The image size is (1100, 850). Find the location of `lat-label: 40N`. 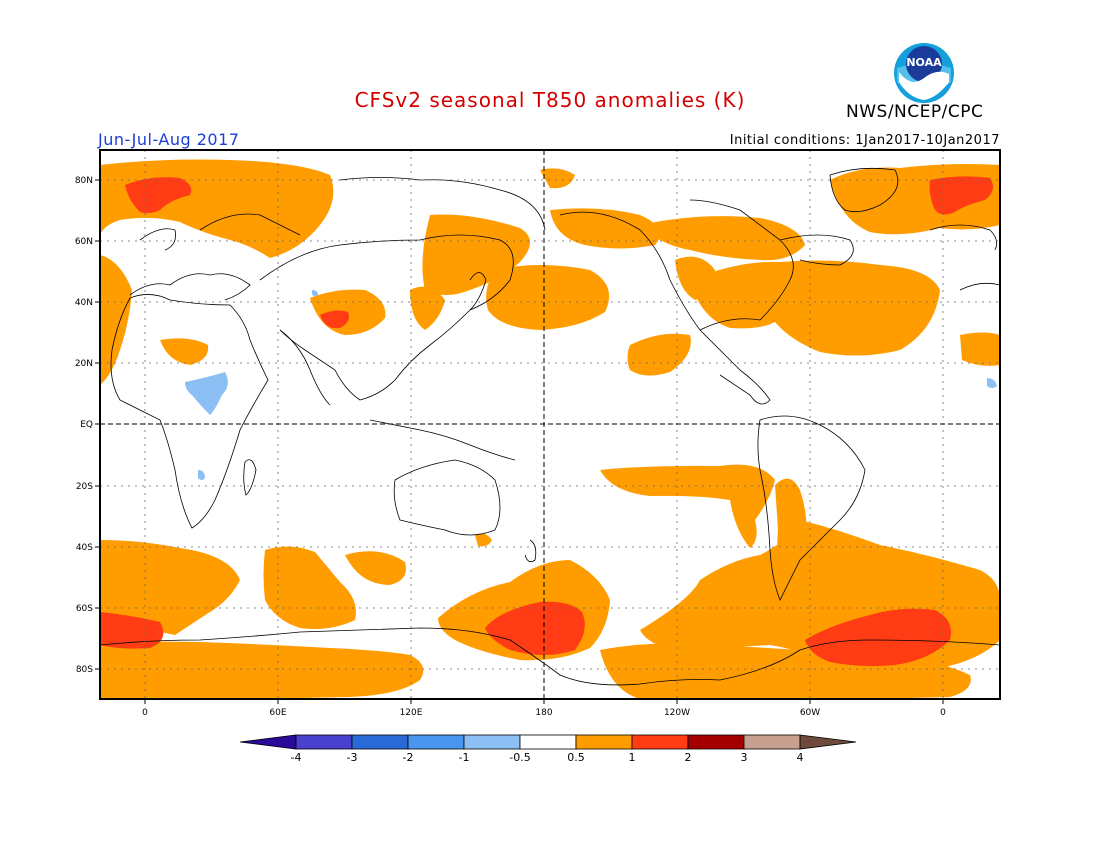

lat-label: 40N is located at coordinates (84, 303).